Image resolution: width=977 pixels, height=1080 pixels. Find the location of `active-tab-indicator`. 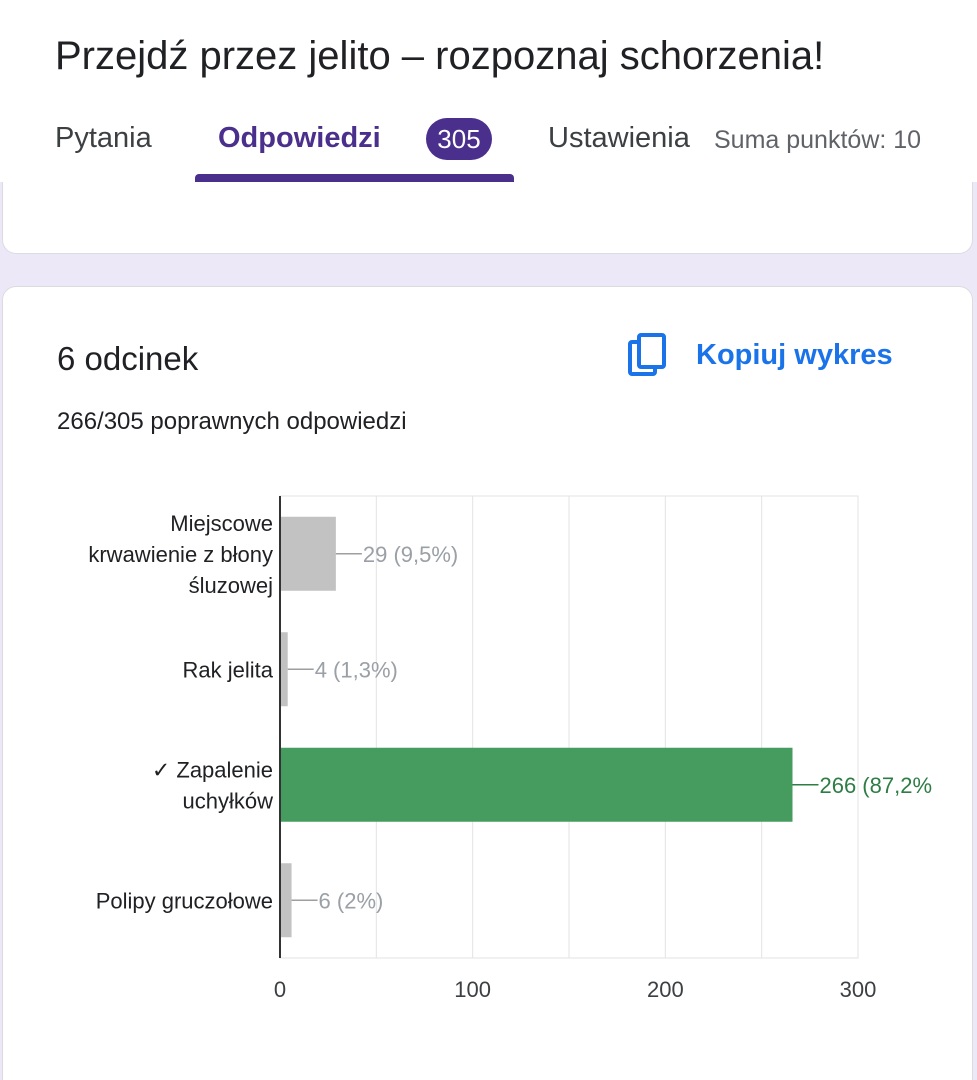

active-tab-indicator is located at coordinates (354, 178).